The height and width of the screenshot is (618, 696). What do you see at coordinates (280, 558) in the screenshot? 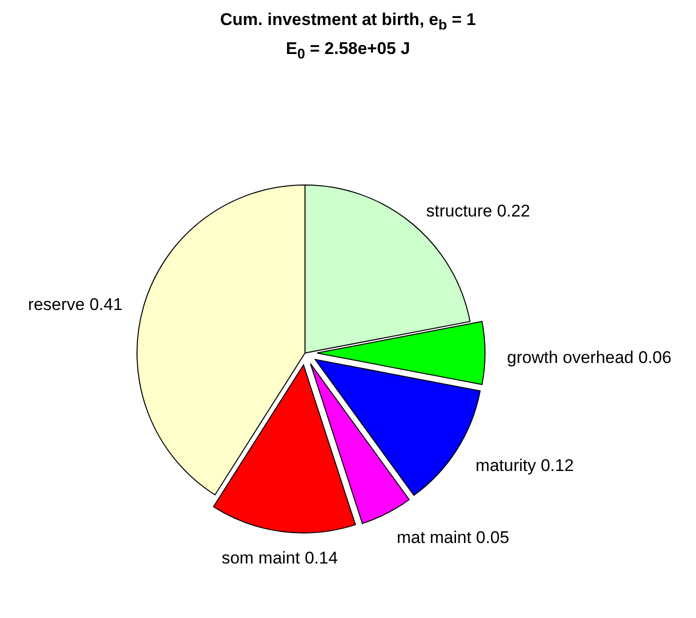
I see `slice-label: som maint 0.14` at bounding box center [280, 558].